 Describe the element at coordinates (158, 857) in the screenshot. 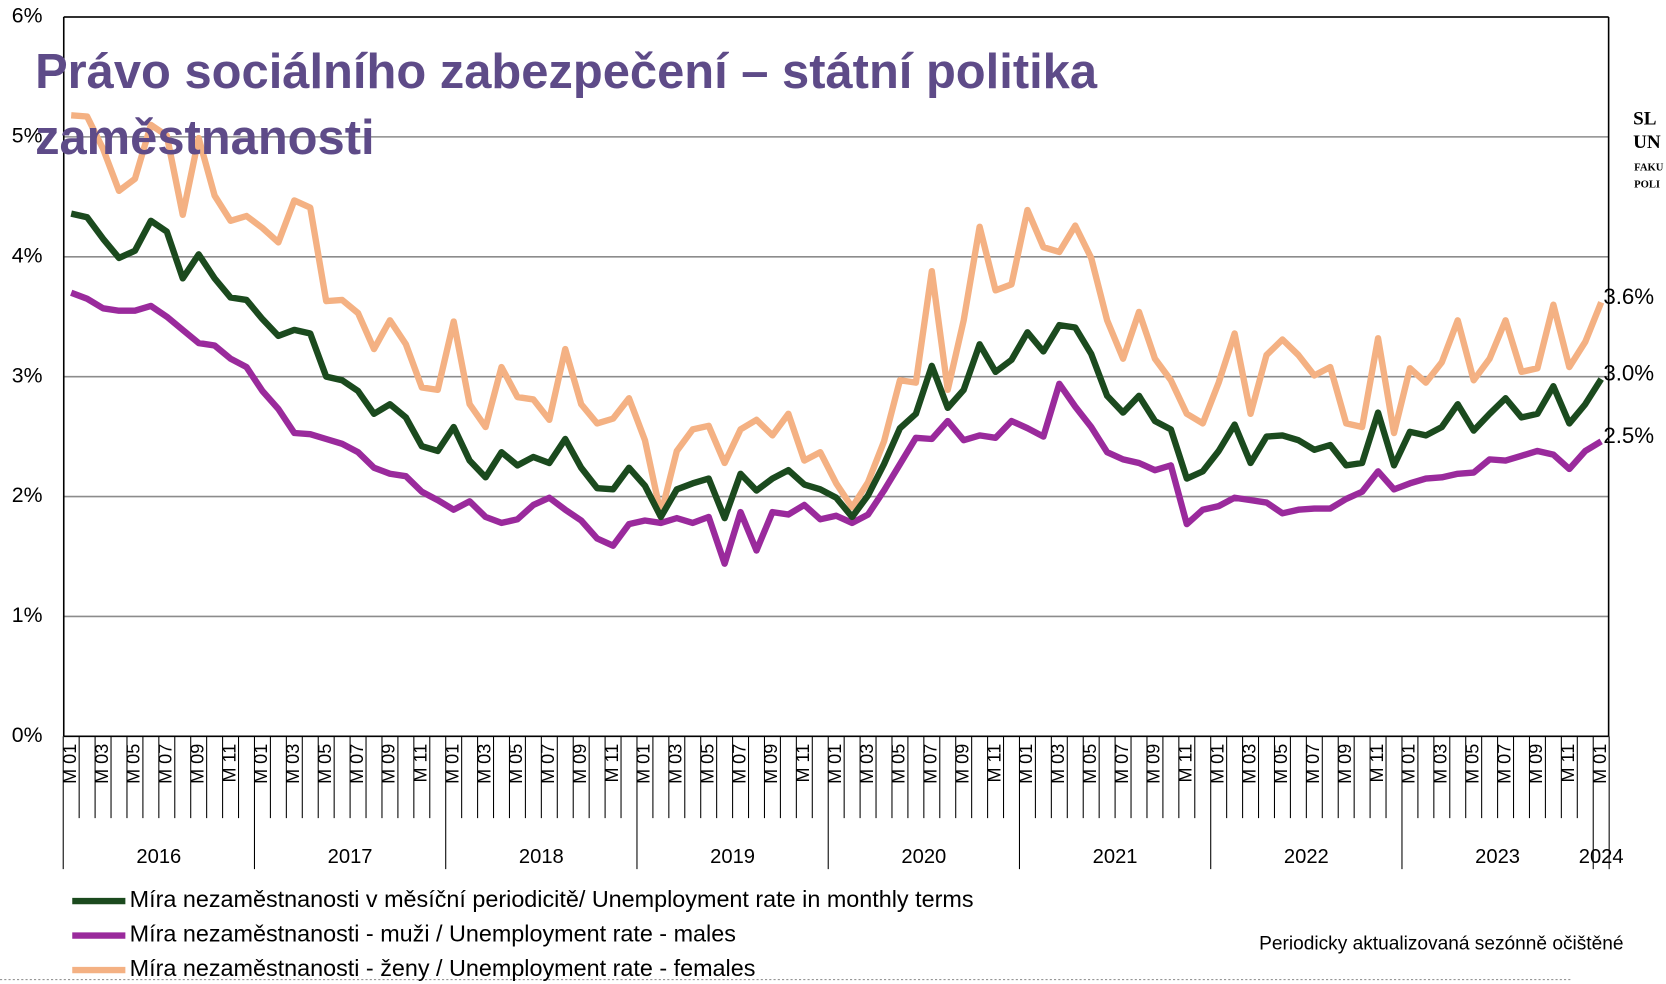

I see `year-label: 2016` at that location.